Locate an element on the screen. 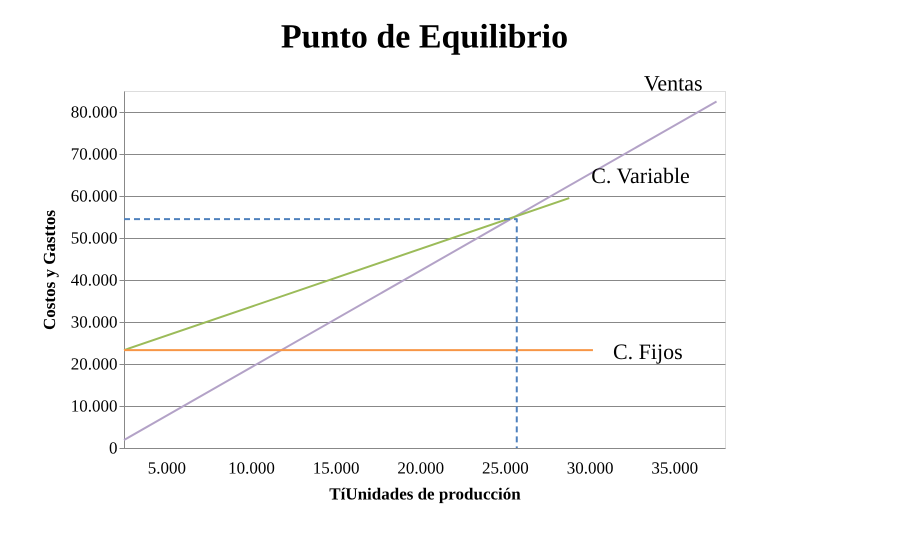 This screenshot has height=558, width=917. x-axis-title: TíUnidades de producción is located at coordinates (425, 494).